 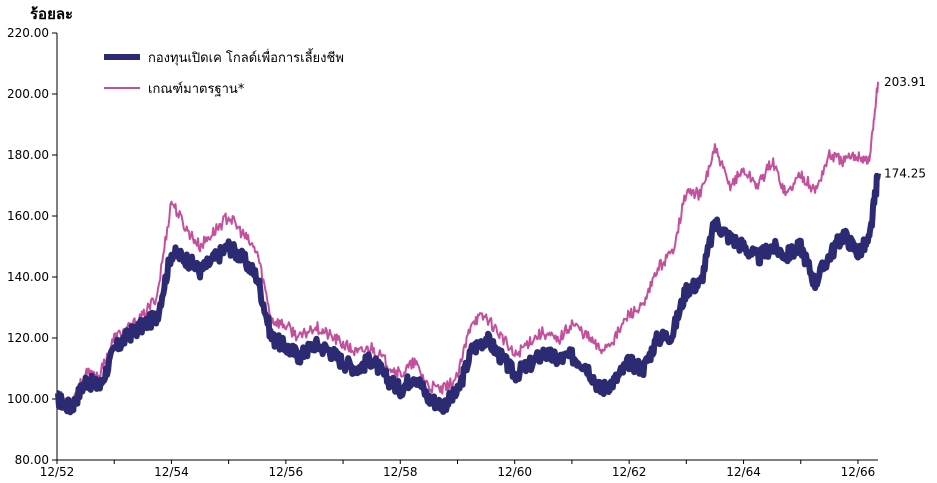 I want to click on y-tick-label: 180.00, so click(x=28, y=155).